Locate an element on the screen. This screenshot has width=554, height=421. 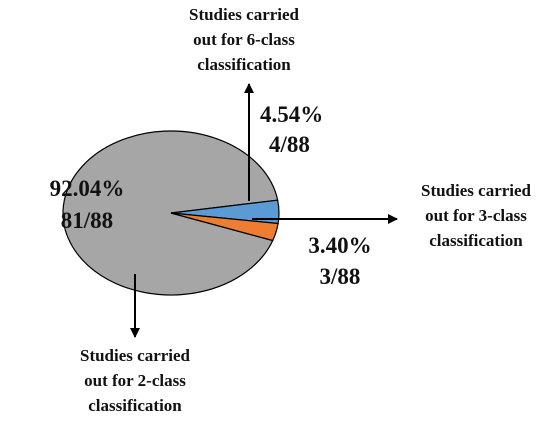
caption-6-class-line2: out for 6-class is located at coordinates (244, 39).